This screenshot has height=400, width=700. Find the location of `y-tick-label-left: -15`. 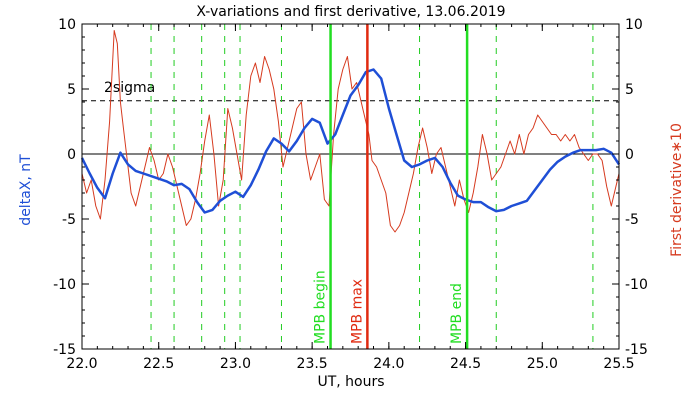

y-tick-label-left: -15 is located at coordinates (64, 350).